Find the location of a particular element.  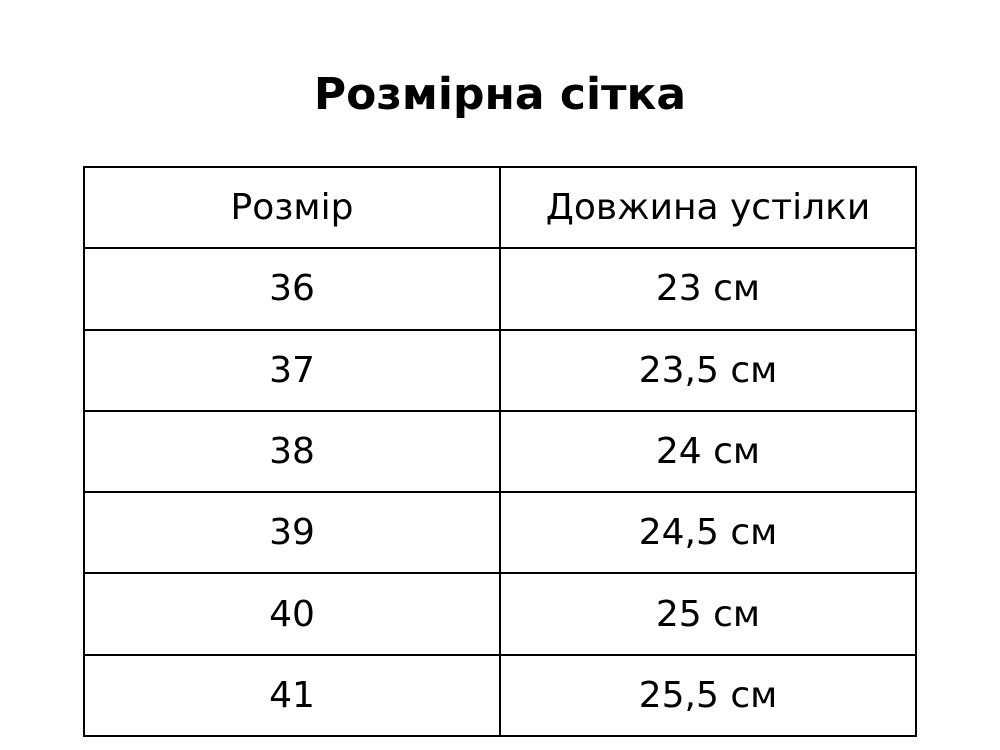

table-row: 39 24,5 см is located at coordinates (500, 533).